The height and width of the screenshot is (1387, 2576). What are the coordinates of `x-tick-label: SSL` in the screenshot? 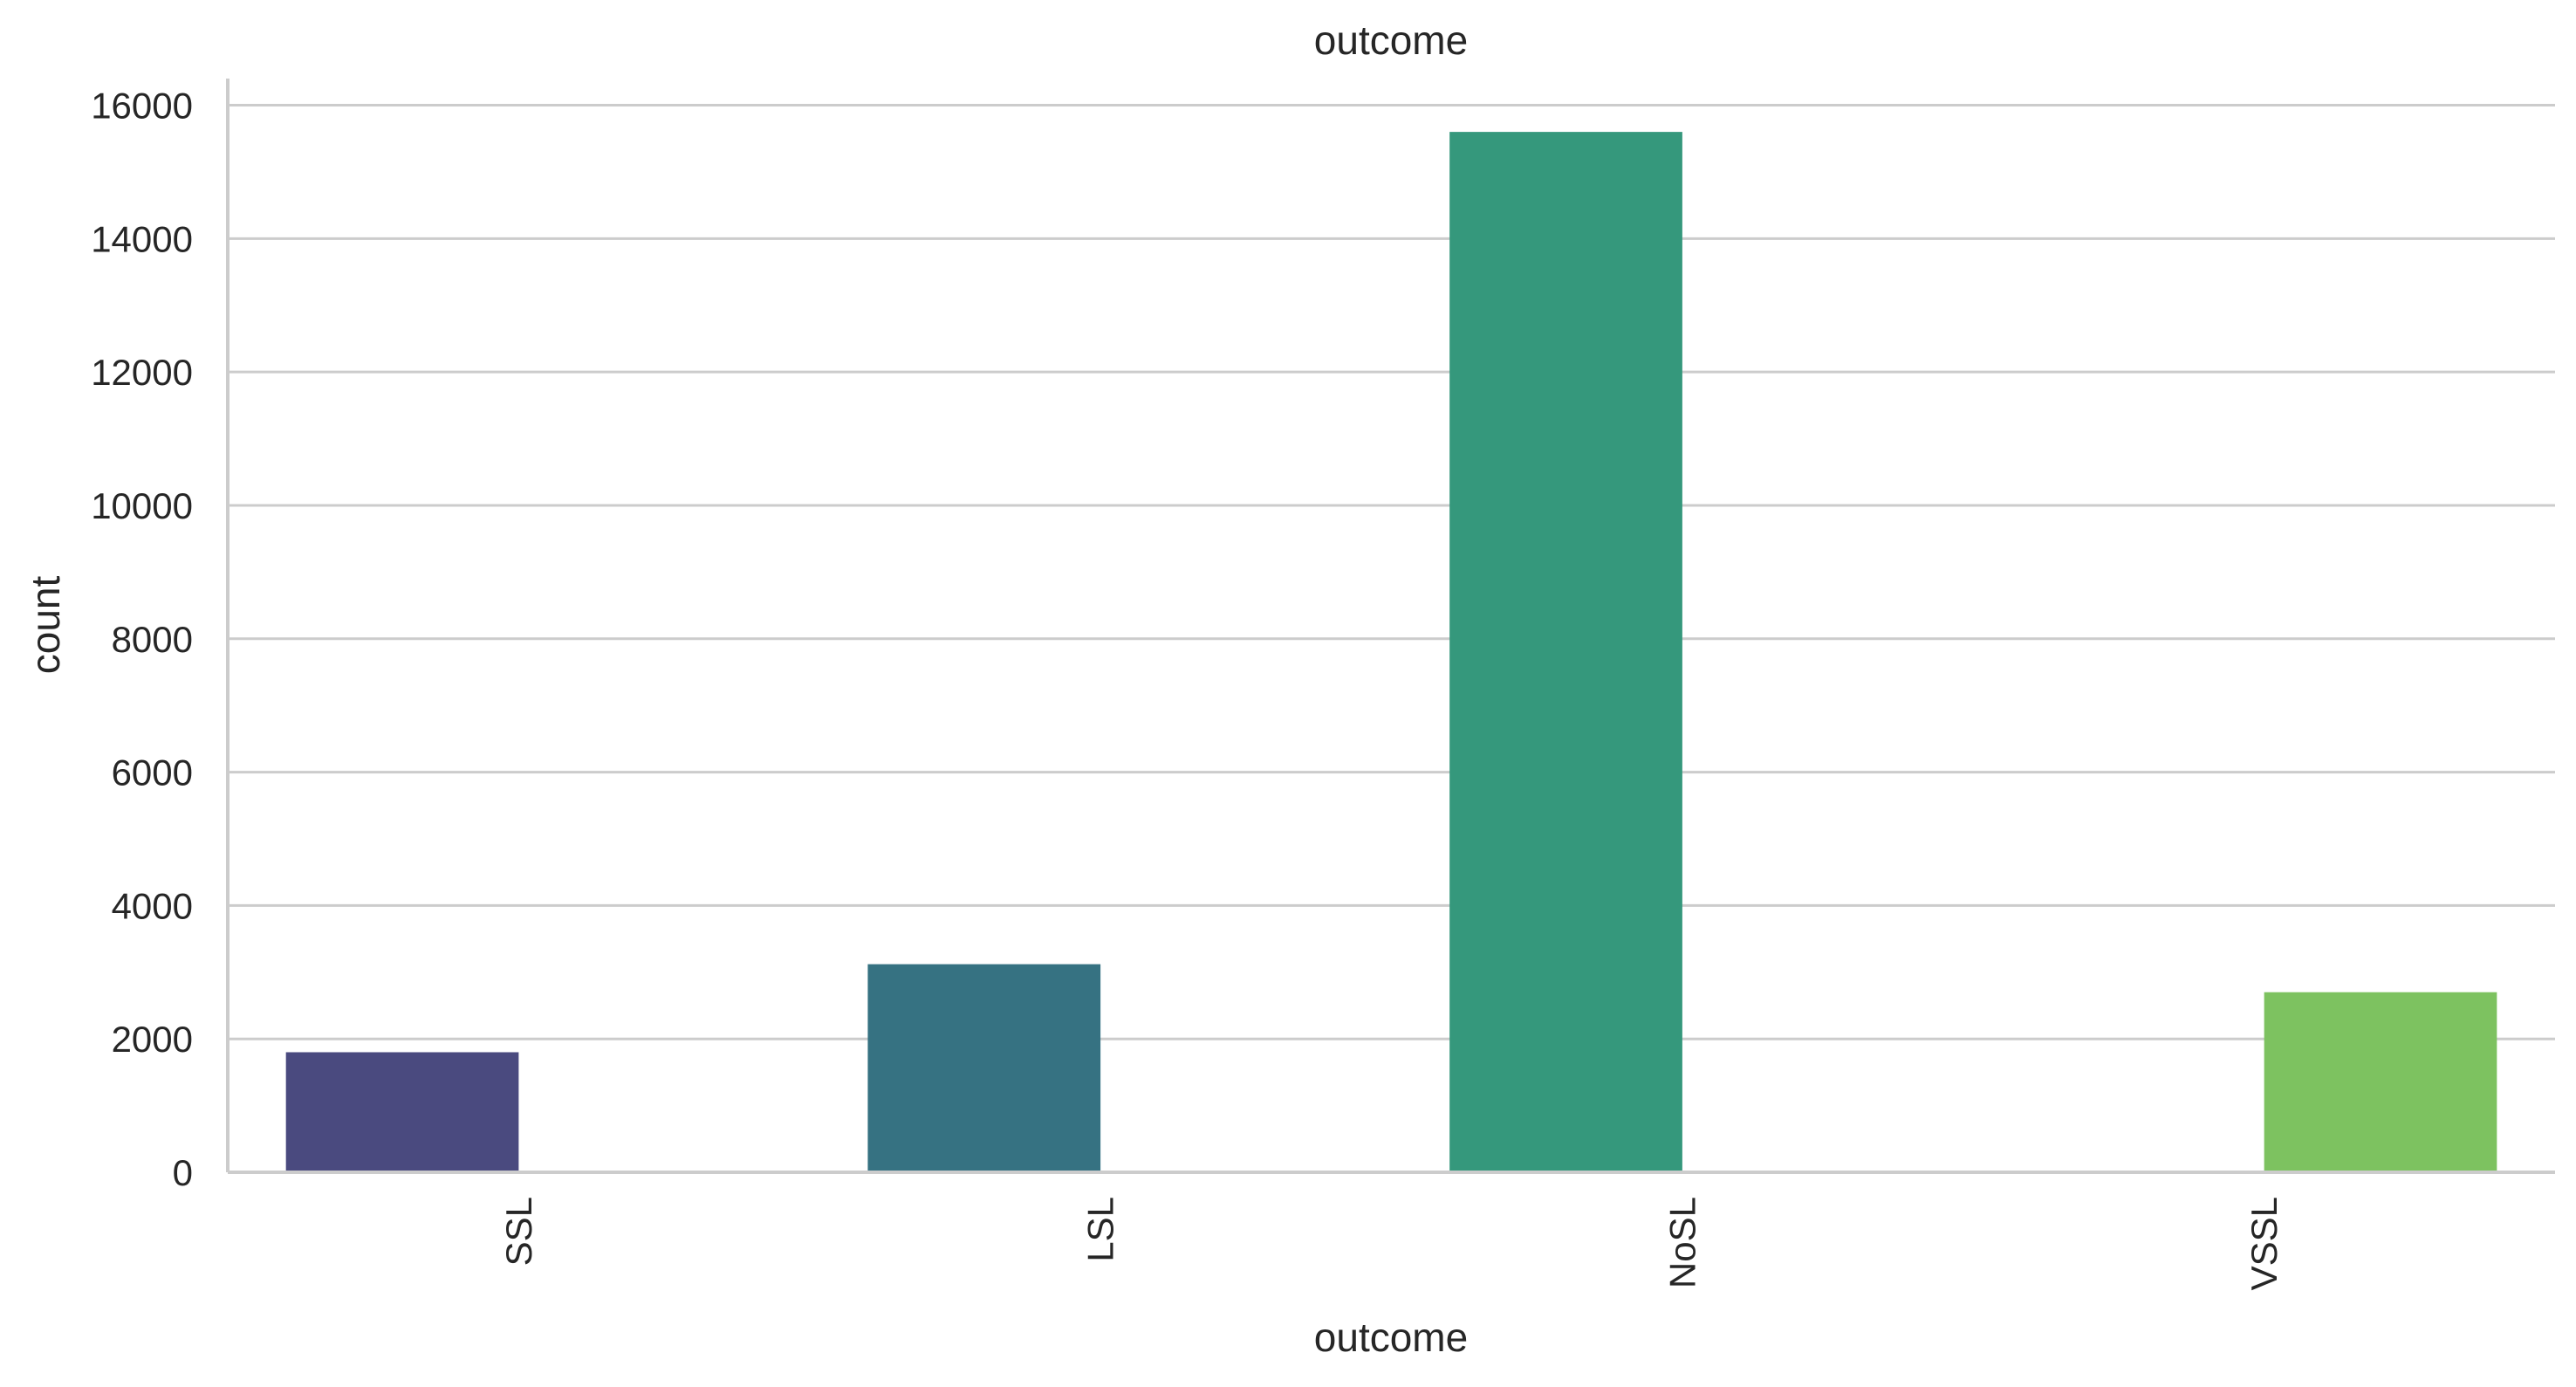 It's located at (519, 1232).